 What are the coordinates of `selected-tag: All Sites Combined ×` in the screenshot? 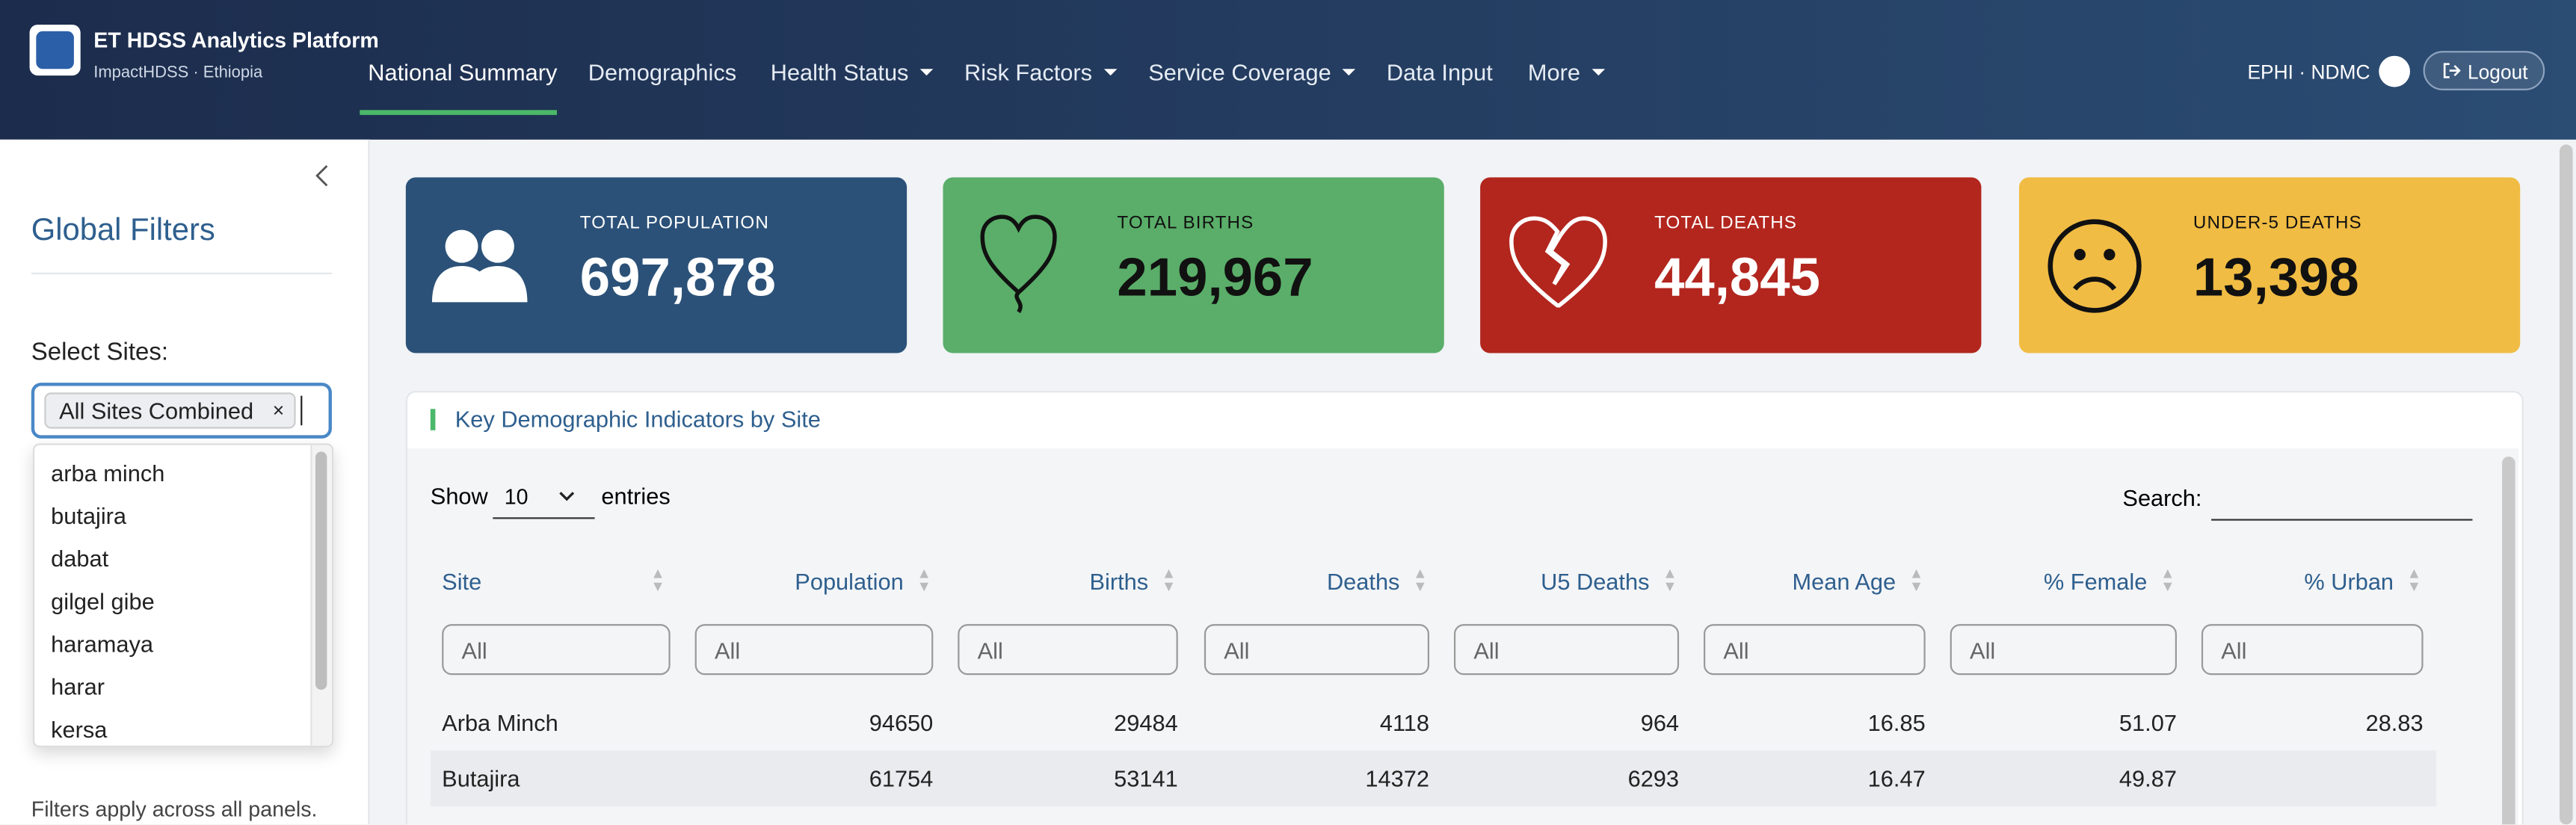 It's located at (170, 410).